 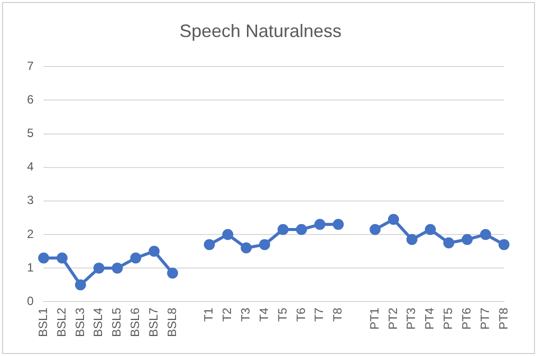 I want to click on x-tick-label: T1, so click(x=209, y=314).